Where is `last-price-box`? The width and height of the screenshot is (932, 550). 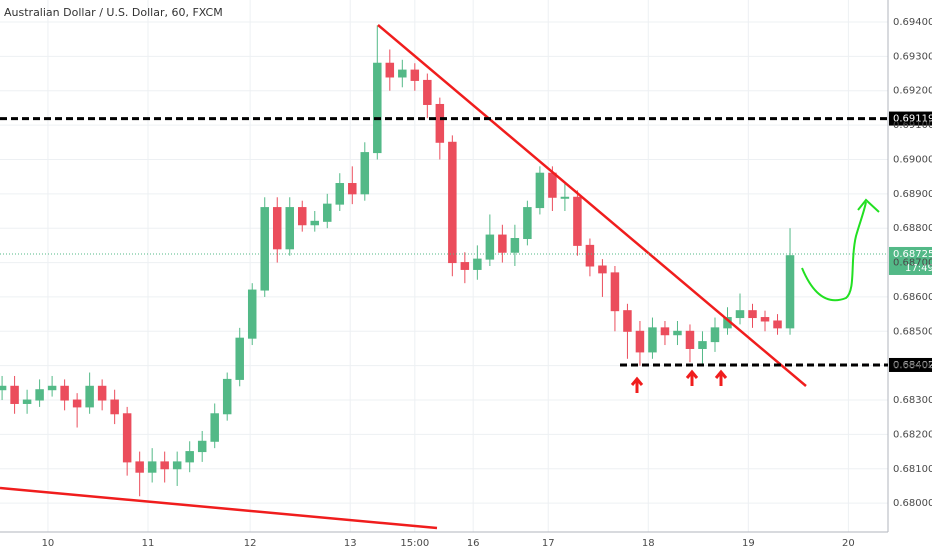 last-price-box is located at coordinates (910, 260).